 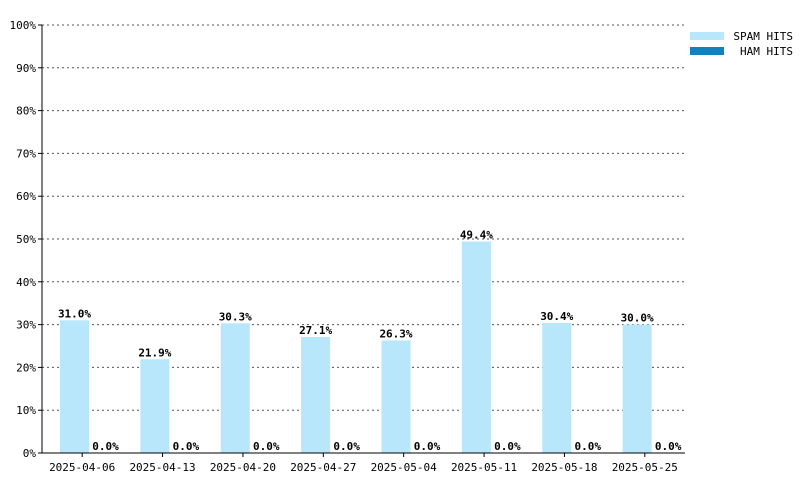 What do you see at coordinates (26, 196) in the screenshot?
I see `y-tick-label: 60%` at bounding box center [26, 196].